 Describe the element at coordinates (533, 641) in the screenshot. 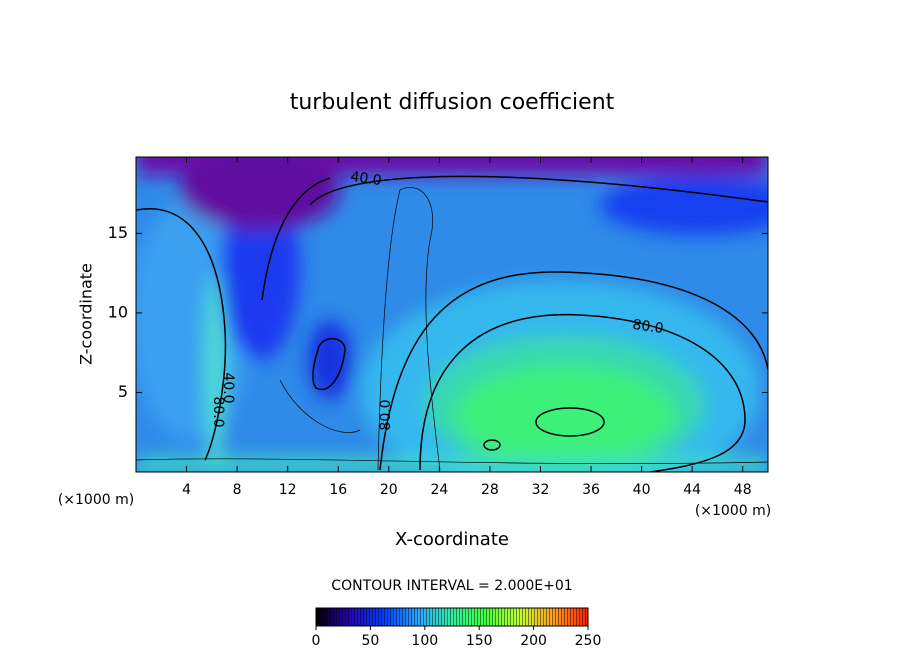

I see `colorbar-tick-label: 200` at that location.